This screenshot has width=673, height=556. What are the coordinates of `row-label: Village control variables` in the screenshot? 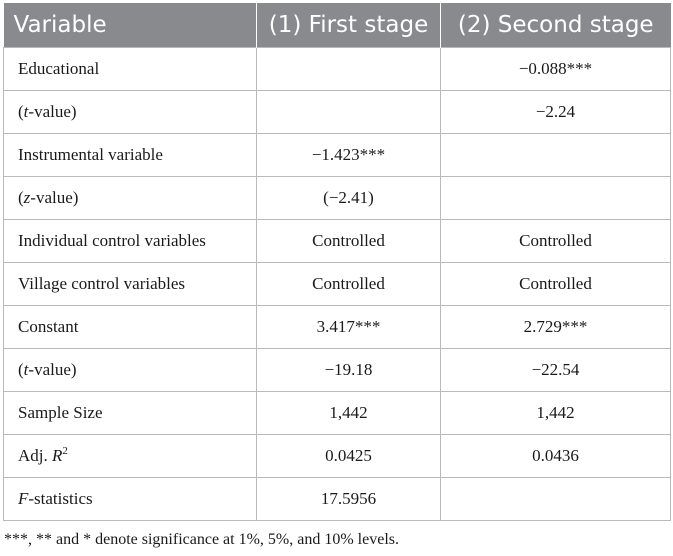 It's located at (130, 284).